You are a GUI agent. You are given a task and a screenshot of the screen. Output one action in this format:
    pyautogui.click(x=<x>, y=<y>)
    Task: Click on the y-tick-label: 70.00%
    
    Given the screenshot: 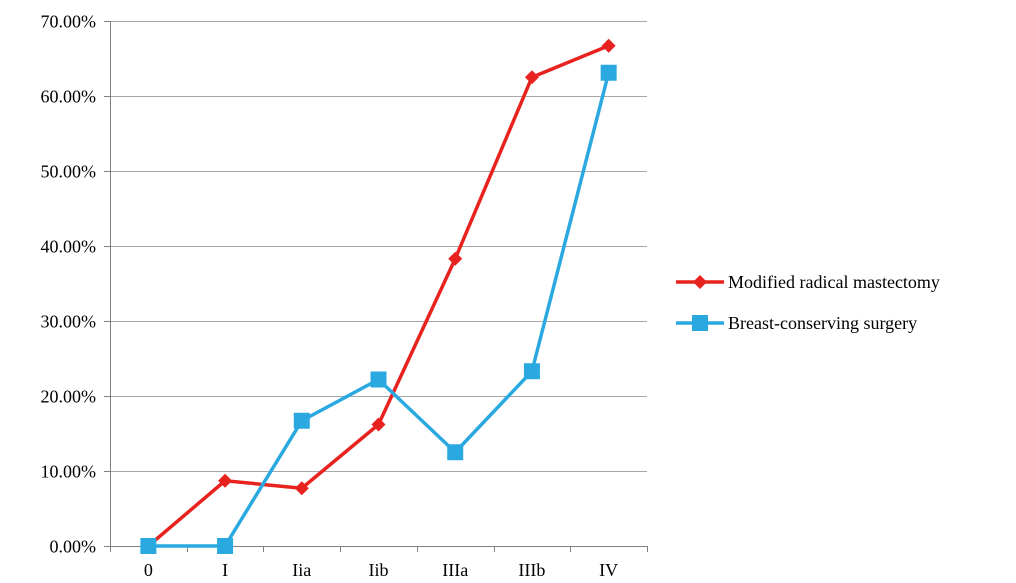 What is the action you would take?
    pyautogui.click(x=69, y=22)
    